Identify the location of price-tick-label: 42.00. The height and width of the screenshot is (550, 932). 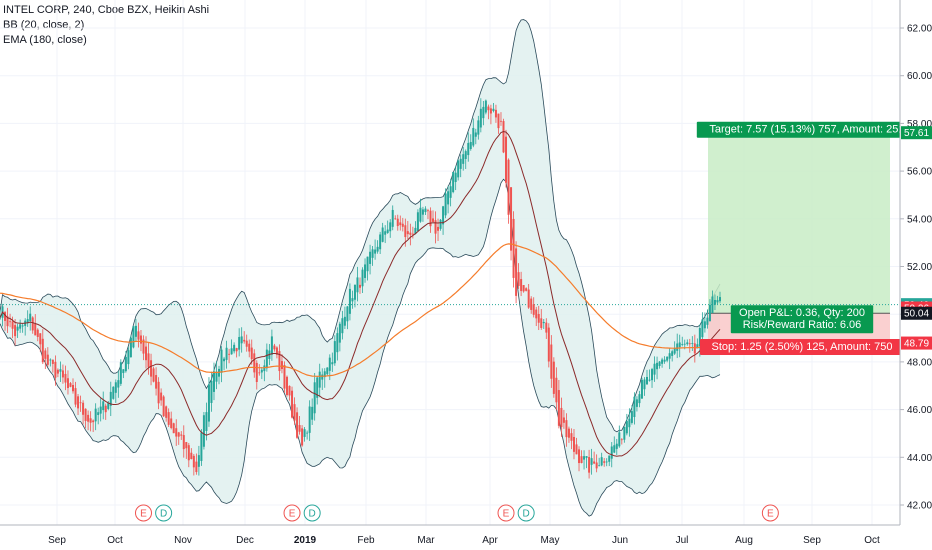
(919, 506).